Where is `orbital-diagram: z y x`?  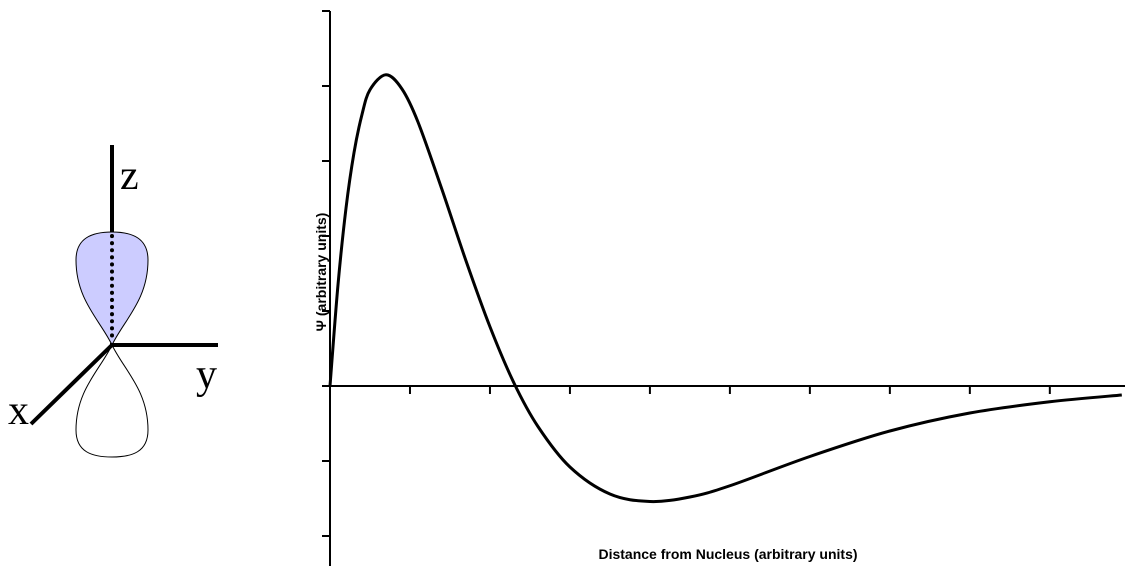
orbital-diagram: z y x is located at coordinates (113, 301).